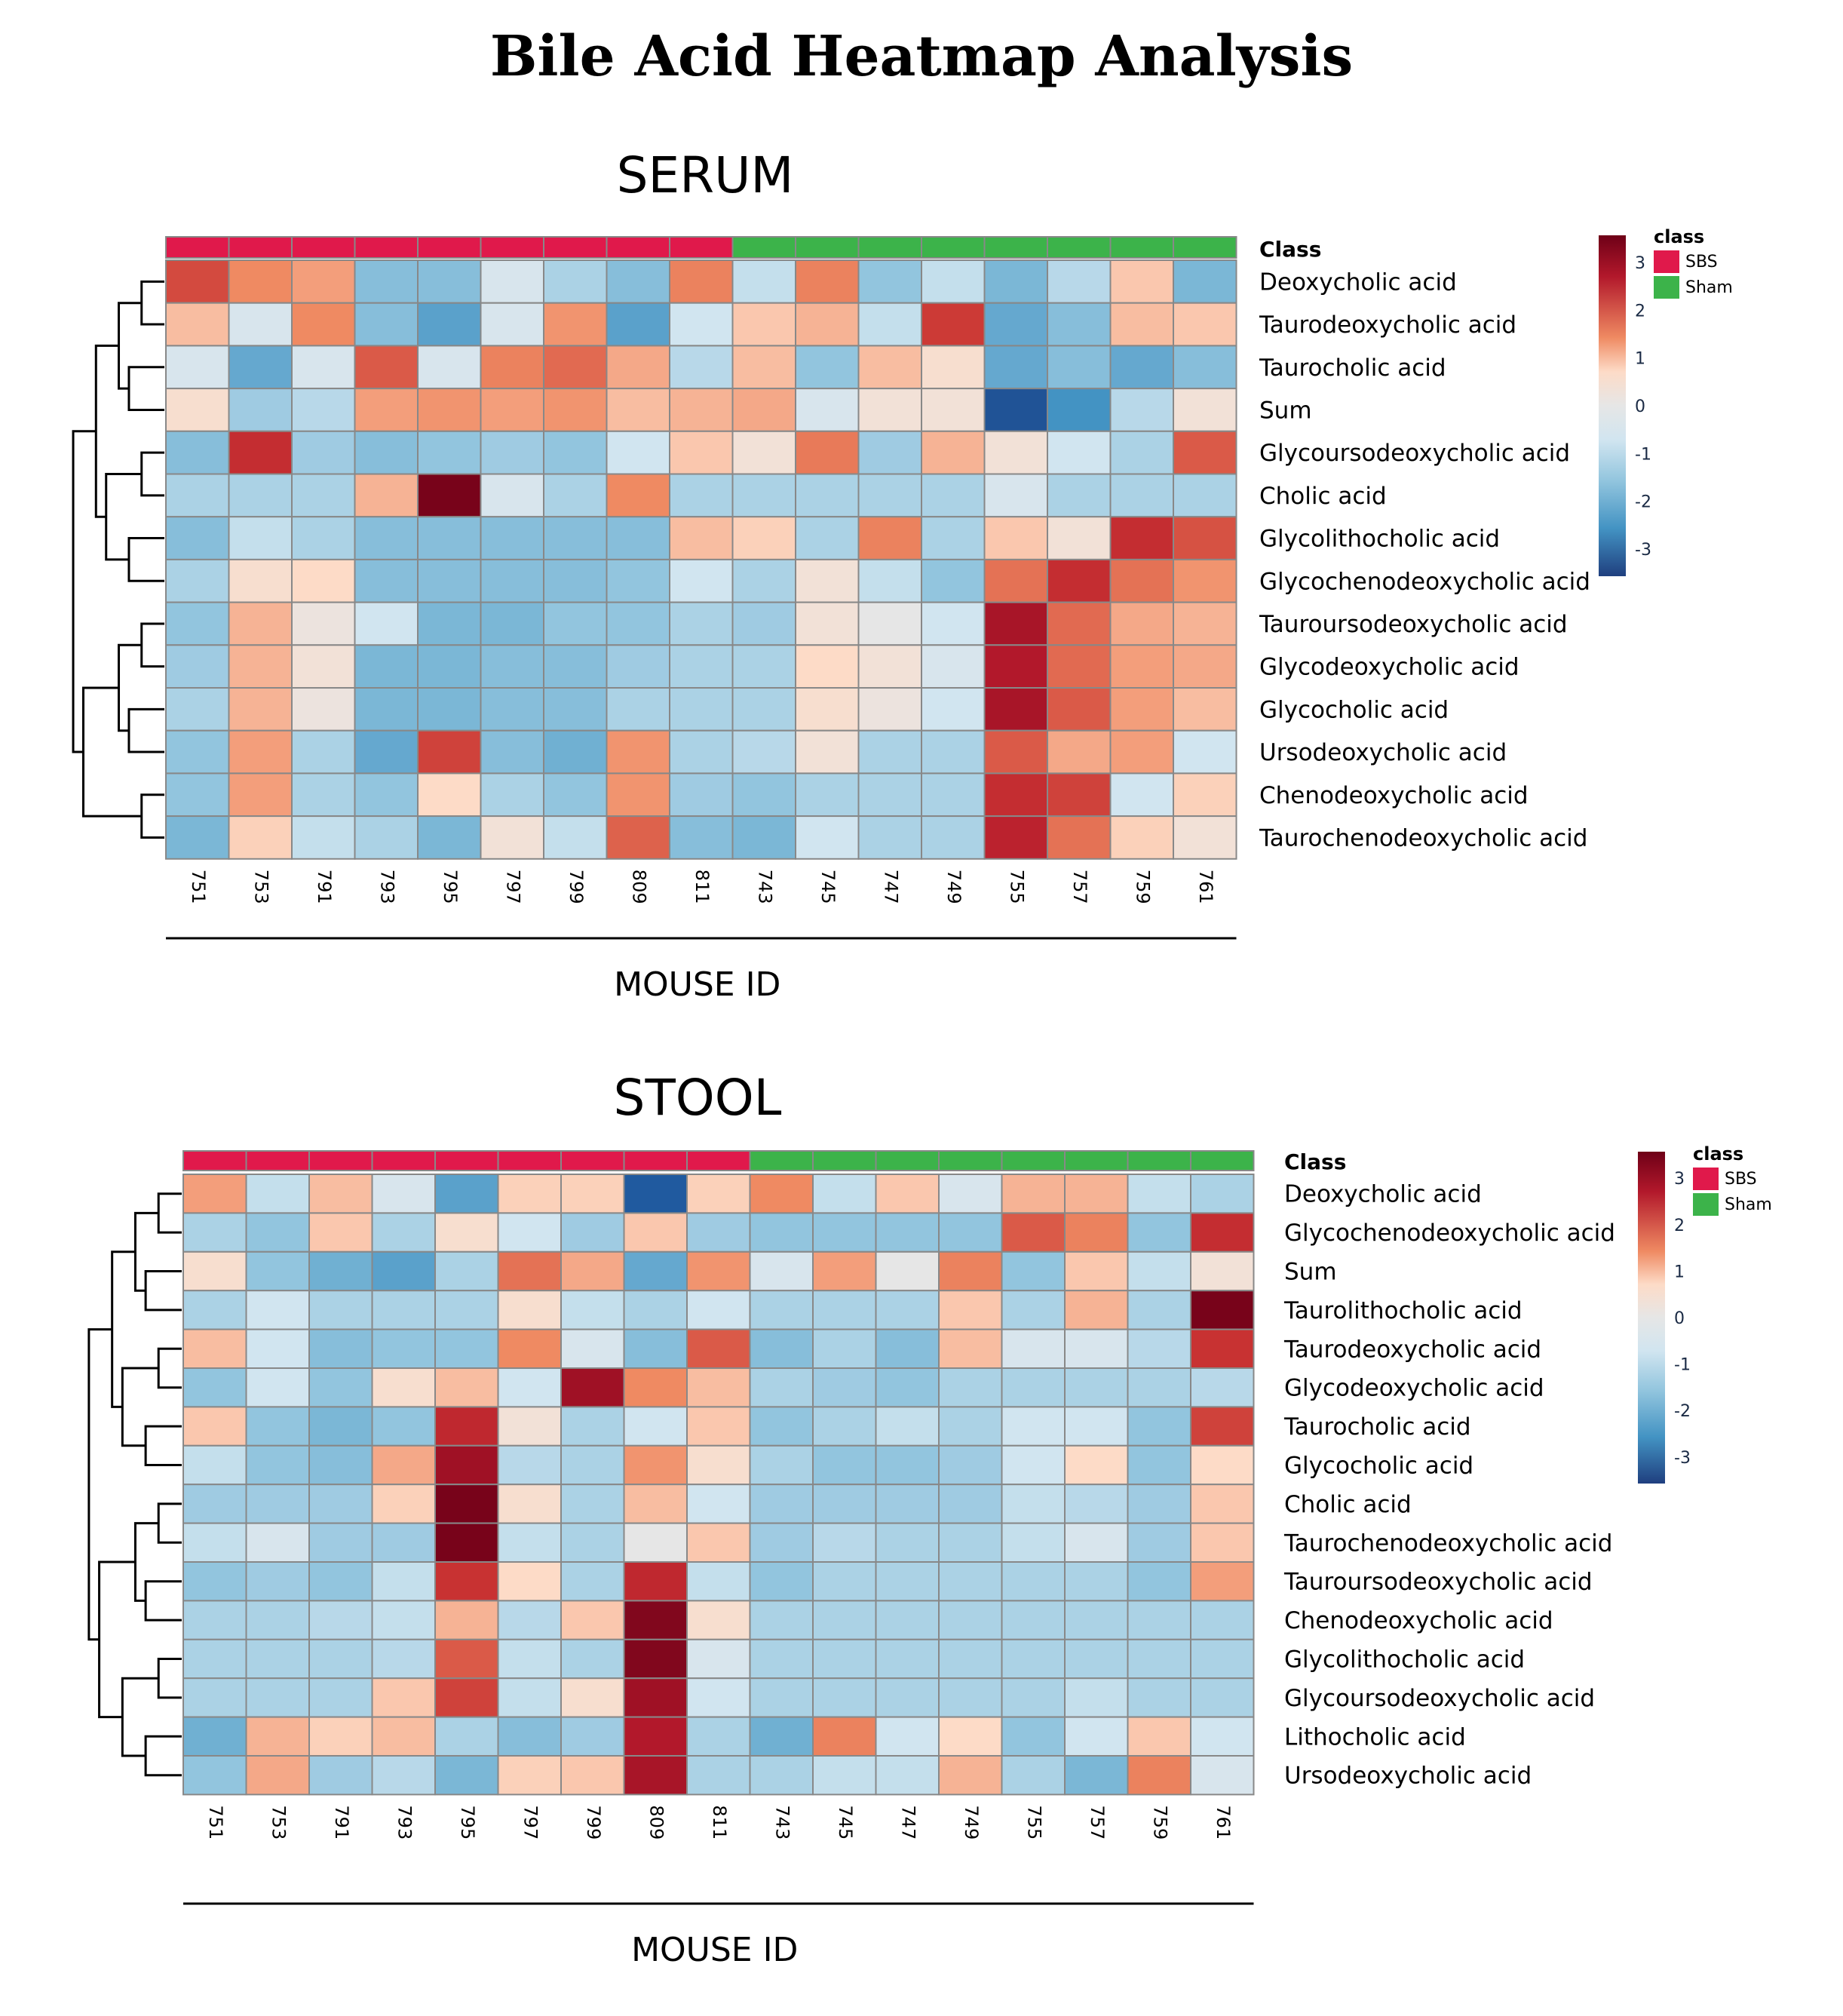 The image size is (1843, 2016). What do you see at coordinates (697, 984) in the screenshot?
I see `x-axis-label: MOUSE ID` at bounding box center [697, 984].